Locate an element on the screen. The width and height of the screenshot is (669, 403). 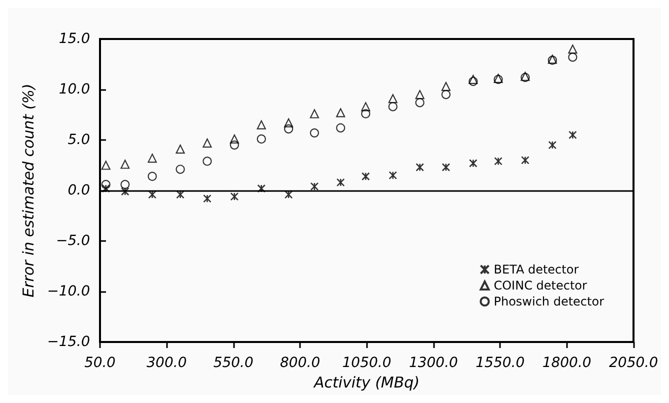
y-tick-label: −10.0 is located at coordinates (68, 292).